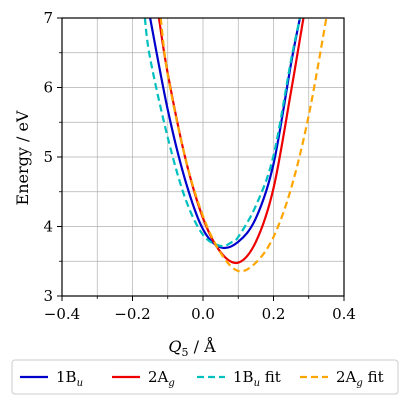  I want to click on y-tick-label: 4, so click(48, 227).